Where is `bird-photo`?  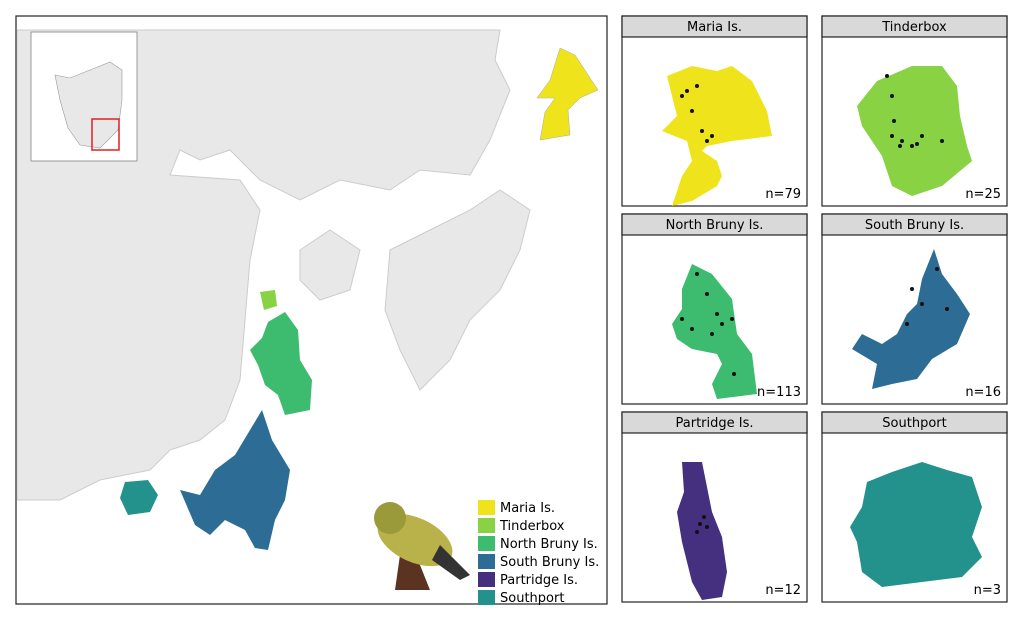 bird-photo is located at coordinates (422, 546).